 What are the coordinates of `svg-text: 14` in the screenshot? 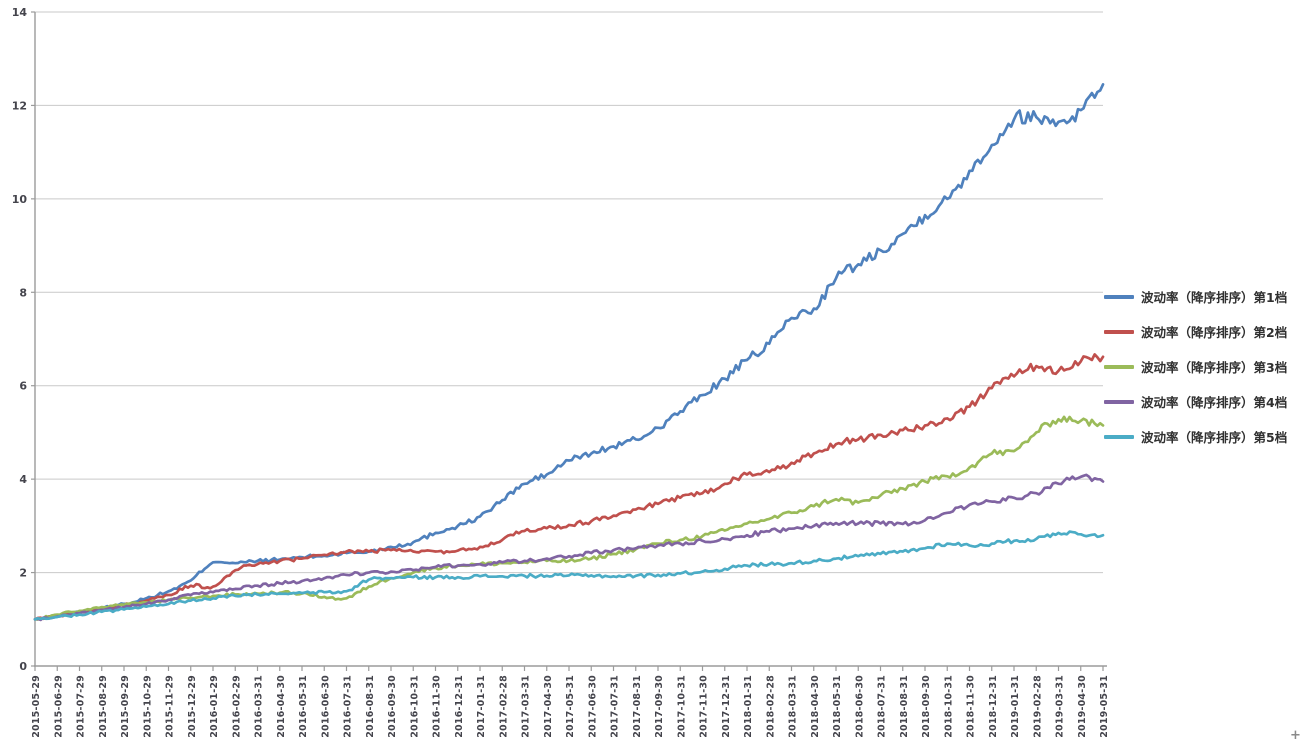 It's located at (20, 12).